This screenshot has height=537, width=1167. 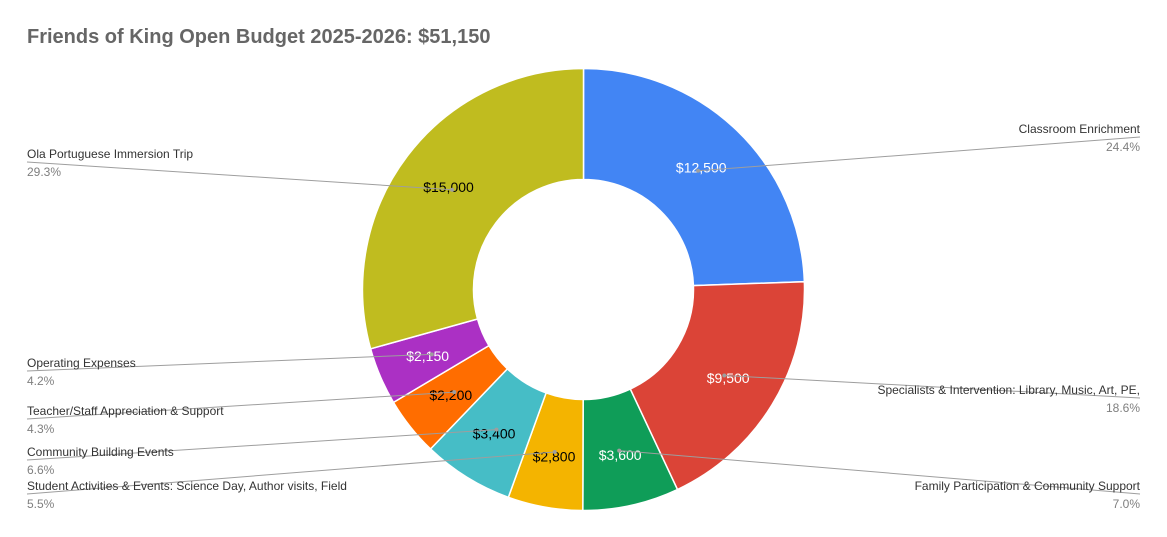 I want to click on slice-value-label: $3,400, so click(x=494, y=433).